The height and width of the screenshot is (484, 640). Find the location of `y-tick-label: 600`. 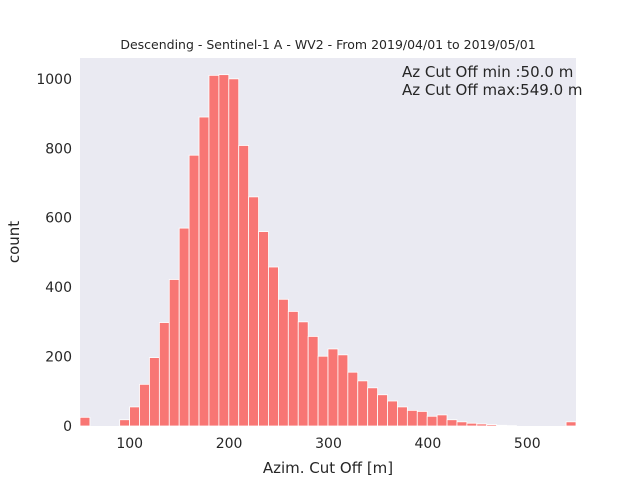

y-tick-label: 600 is located at coordinates (58, 219).